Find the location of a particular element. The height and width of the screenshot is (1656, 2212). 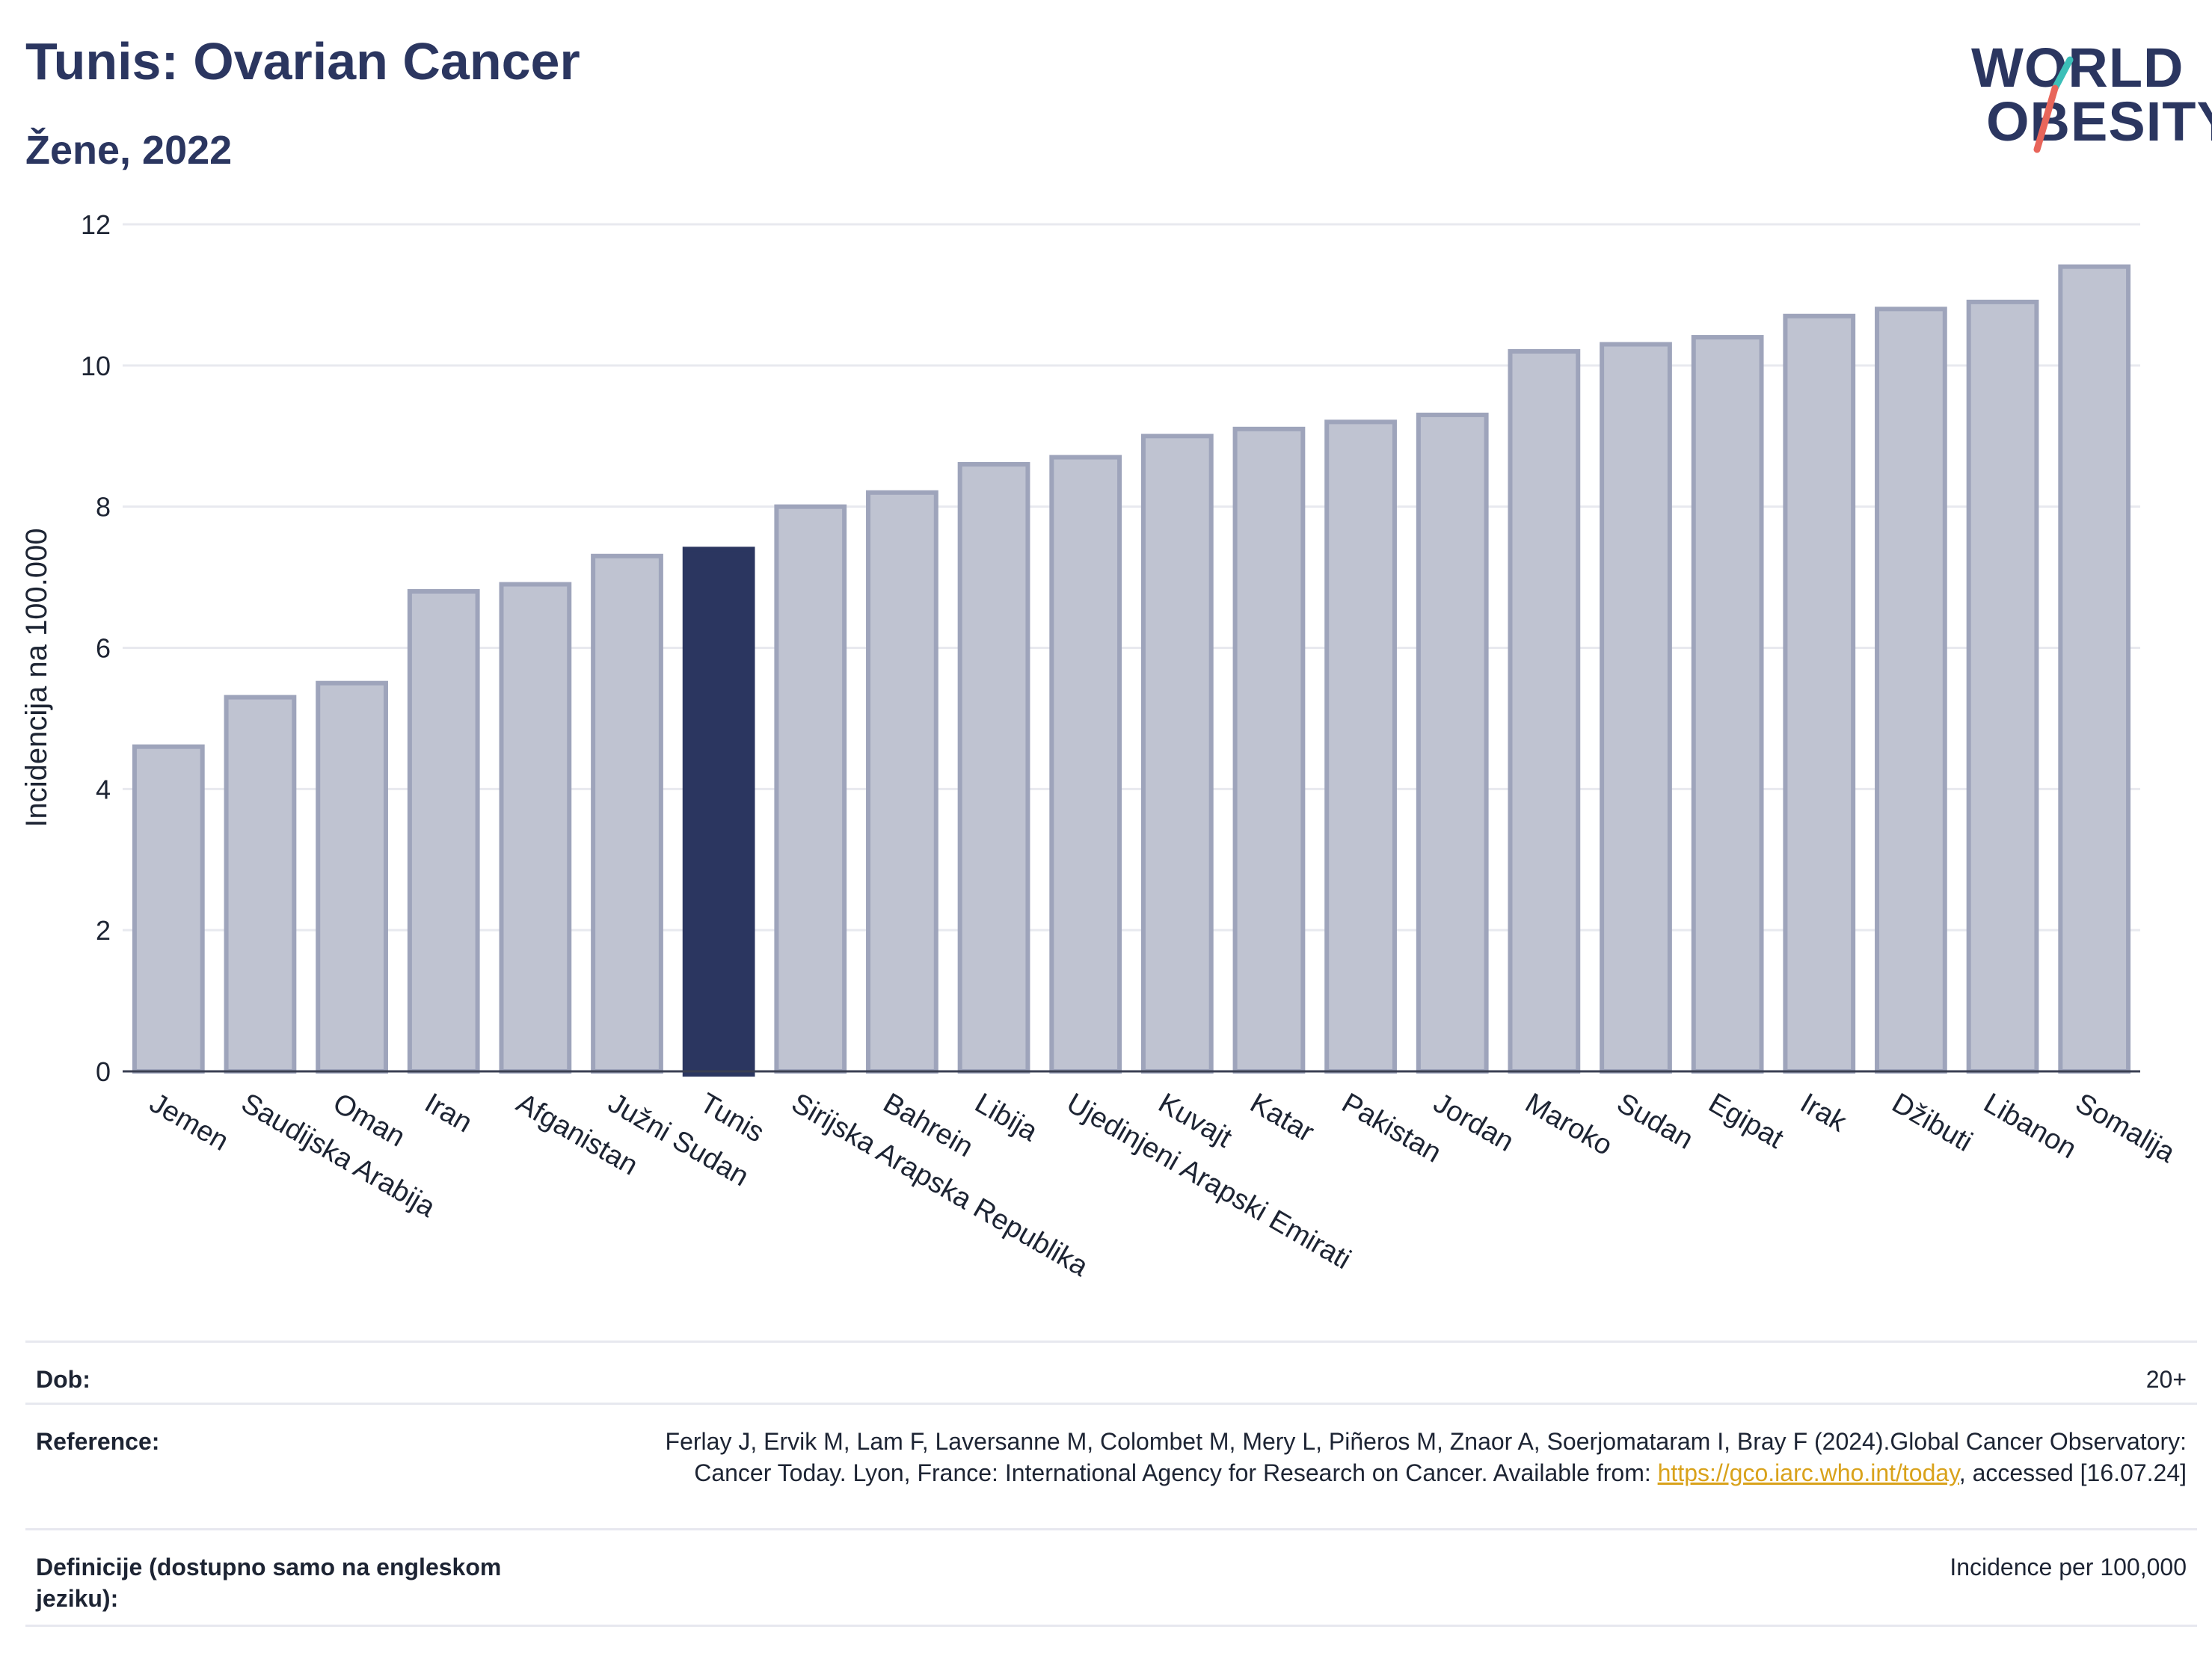

bar-sudan is located at coordinates (1636, 708).